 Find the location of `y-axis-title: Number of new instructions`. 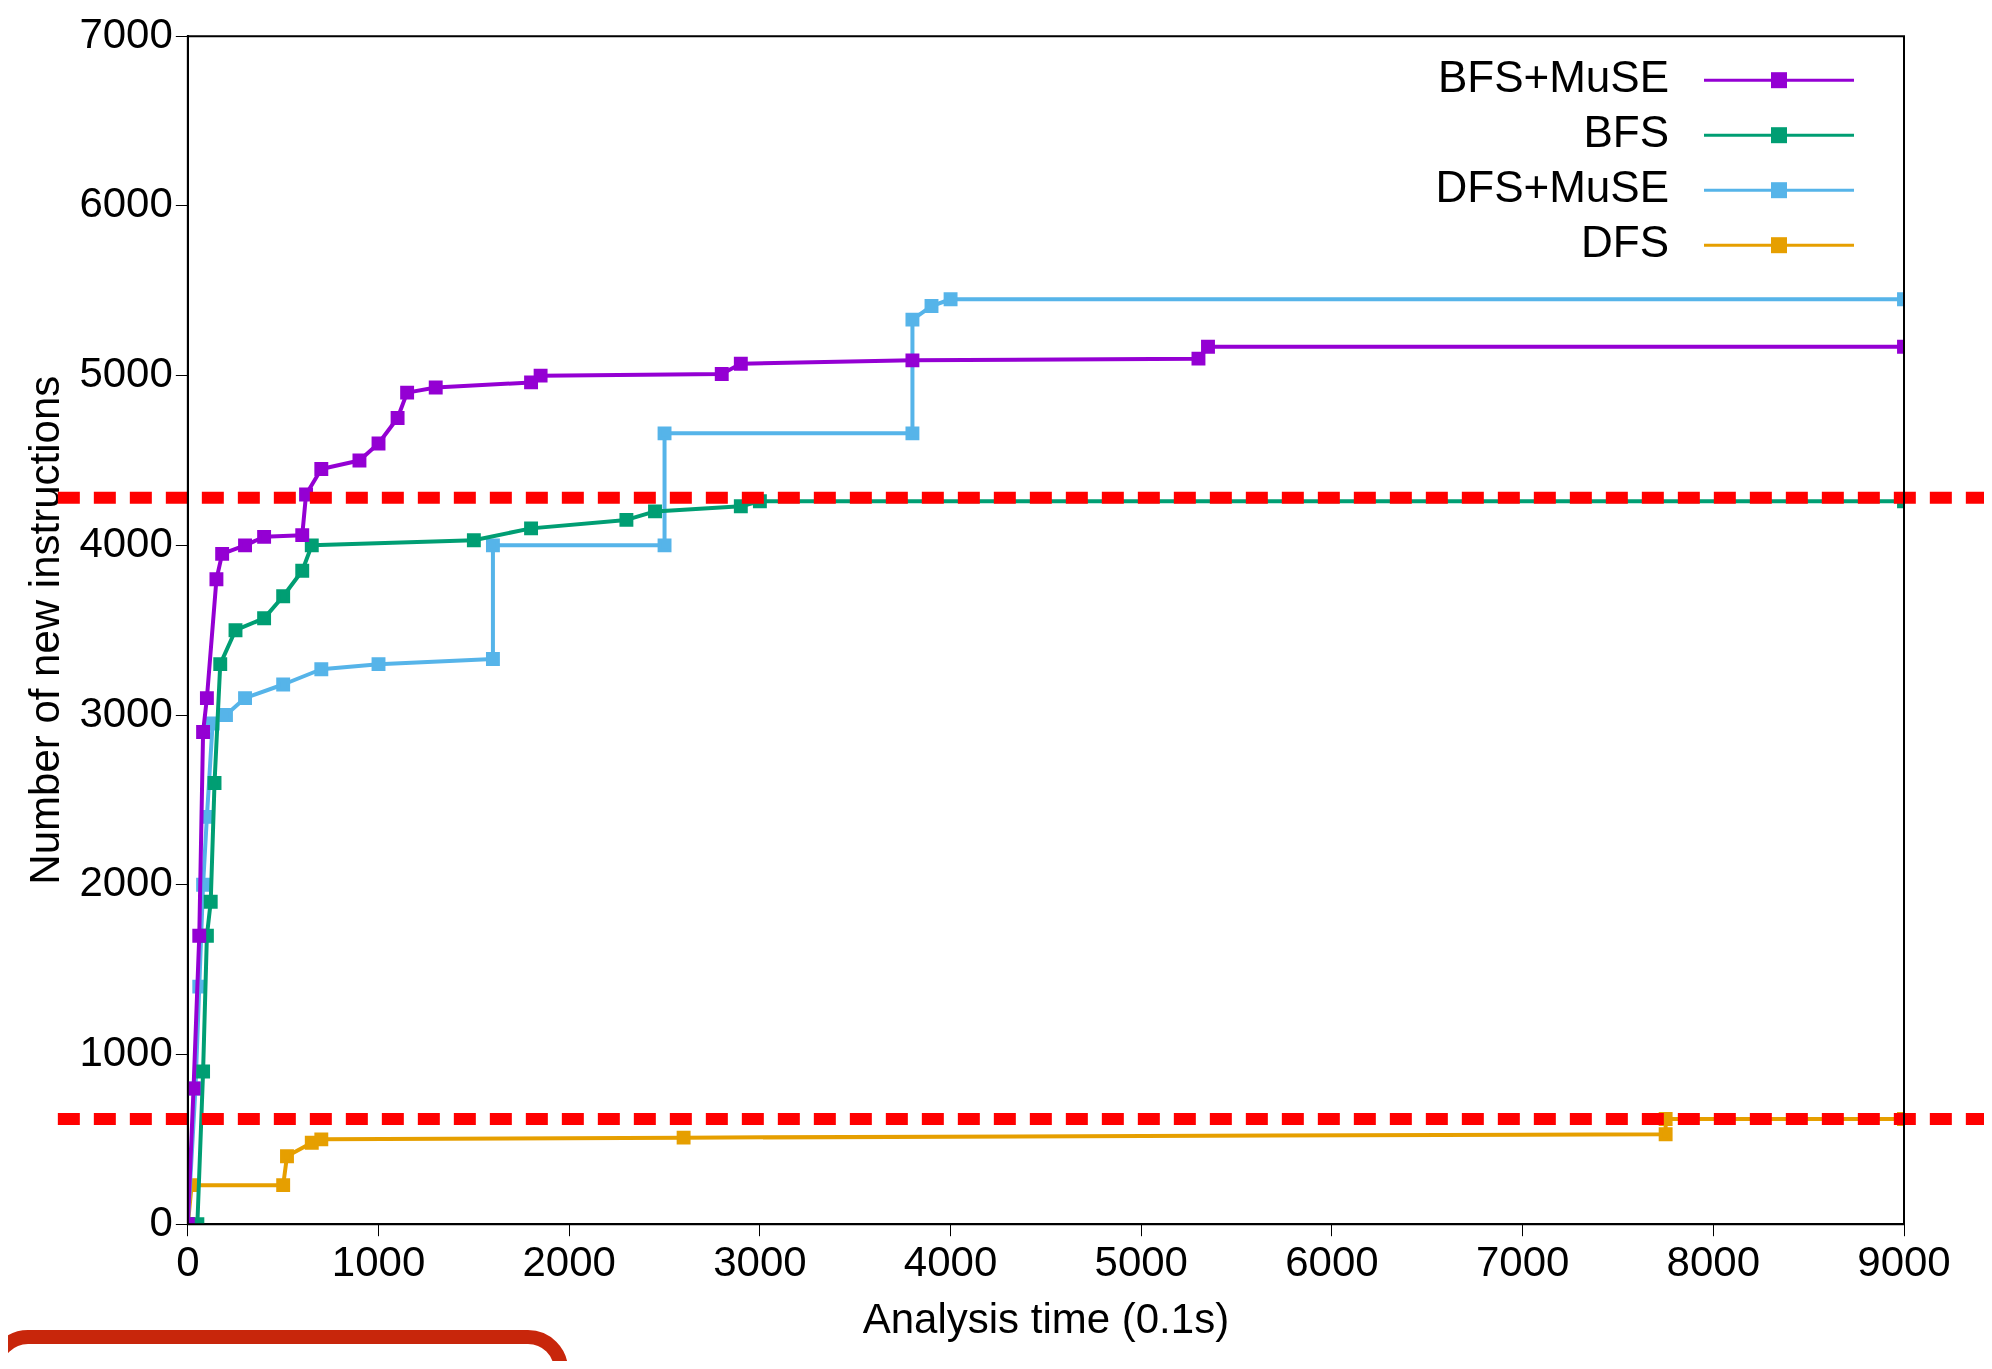

y-axis-title: Number of new instructions is located at coordinates (44, 630).